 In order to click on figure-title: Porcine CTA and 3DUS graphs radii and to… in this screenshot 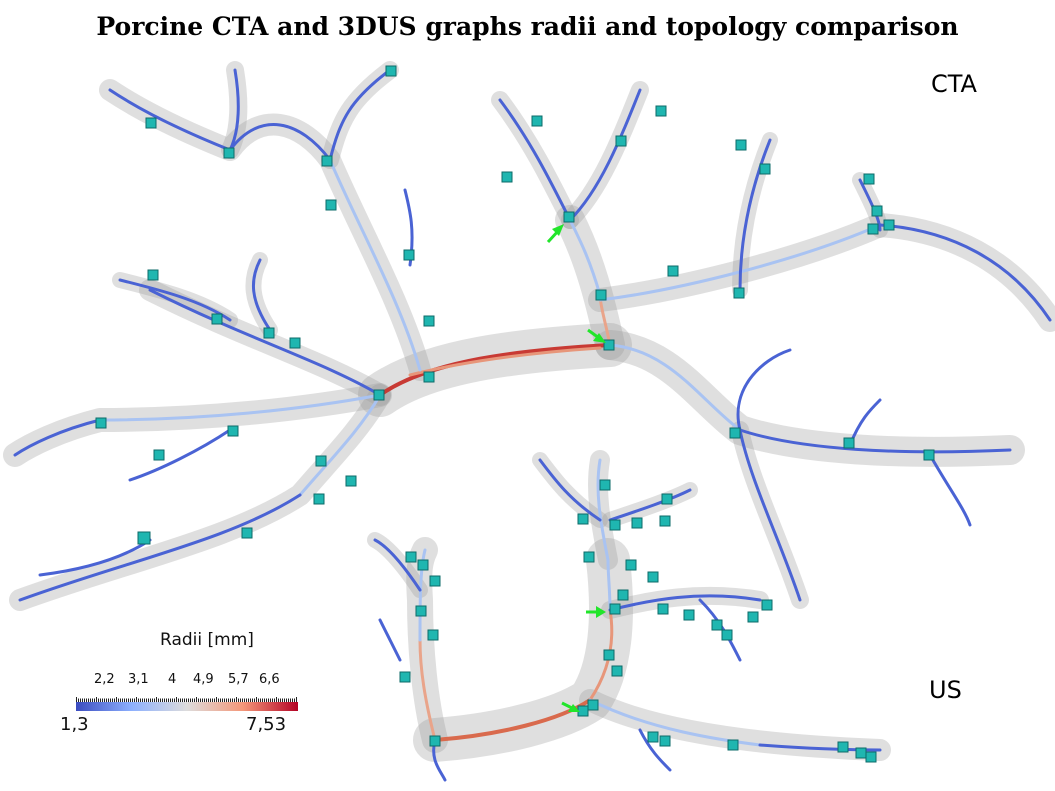, I will do `click(527, 26)`.